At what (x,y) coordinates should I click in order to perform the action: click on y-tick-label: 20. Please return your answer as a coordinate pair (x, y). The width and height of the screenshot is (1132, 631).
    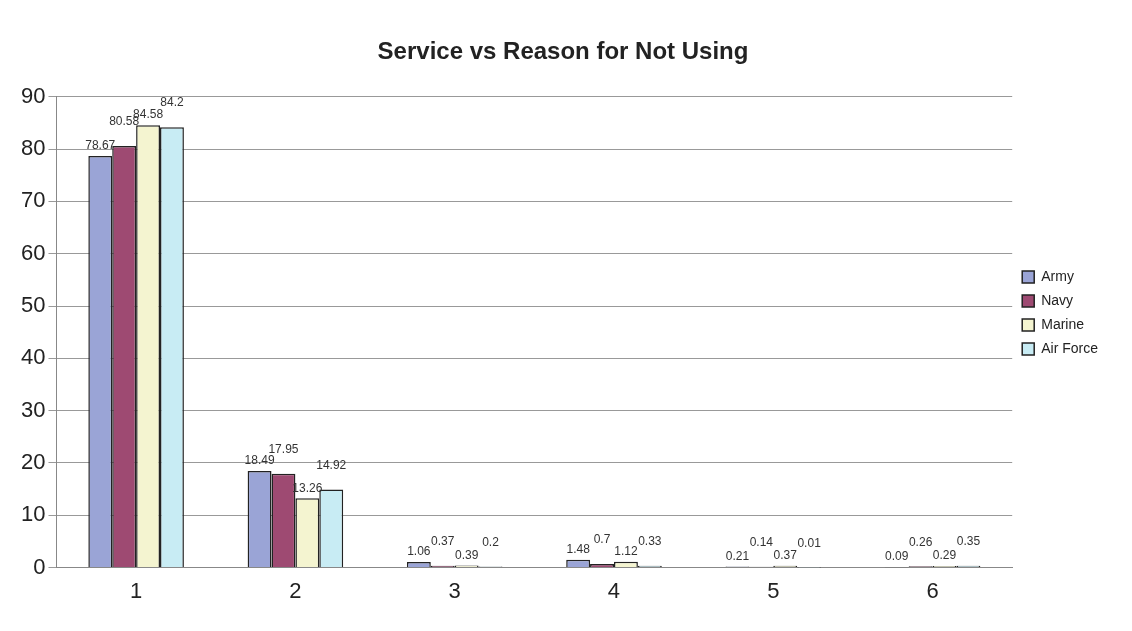
    Looking at the image, I should click on (33, 462).